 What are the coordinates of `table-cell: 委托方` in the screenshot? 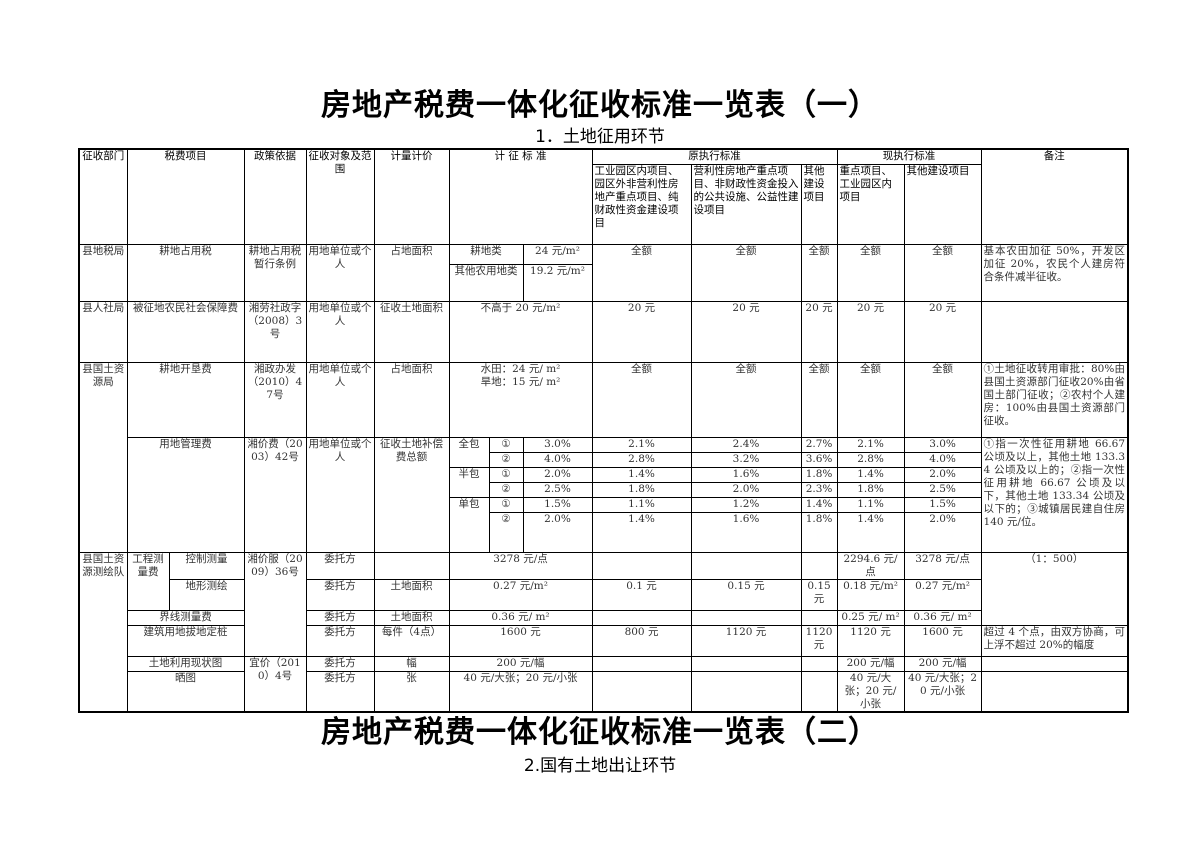 It's located at (340, 691).